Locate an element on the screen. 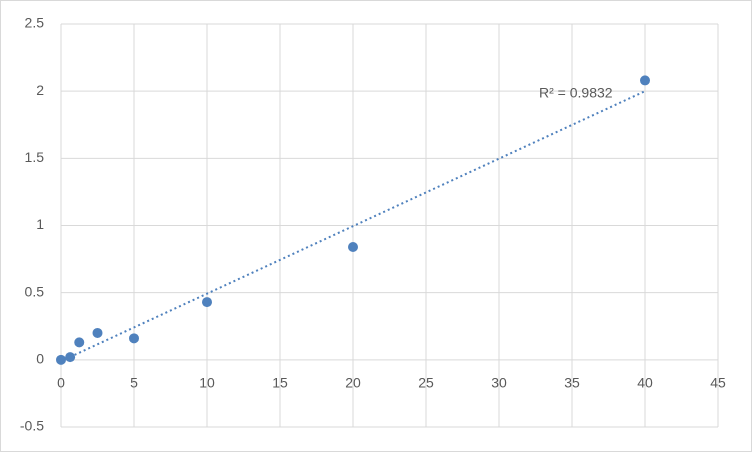 Image resolution: width=752 pixels, height=452 pixels. y-tick-label: 1.5 is located at coordinates (35, 157).